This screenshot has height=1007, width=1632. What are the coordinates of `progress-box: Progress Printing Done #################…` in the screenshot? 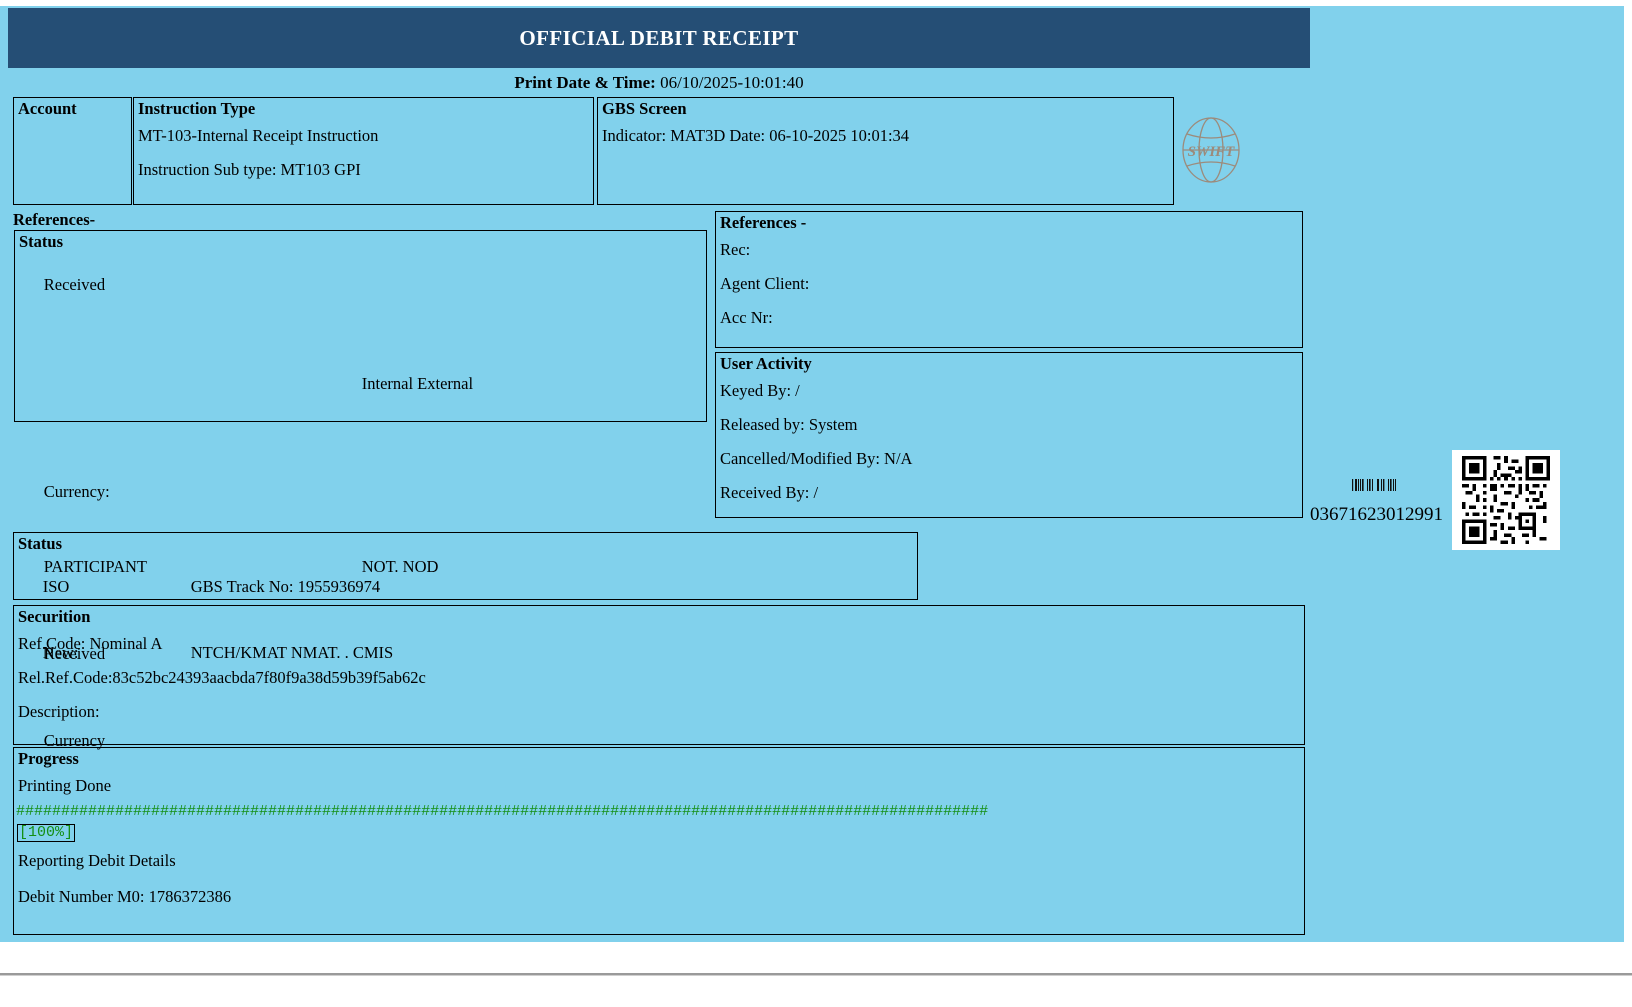 It's located at (659, 841).